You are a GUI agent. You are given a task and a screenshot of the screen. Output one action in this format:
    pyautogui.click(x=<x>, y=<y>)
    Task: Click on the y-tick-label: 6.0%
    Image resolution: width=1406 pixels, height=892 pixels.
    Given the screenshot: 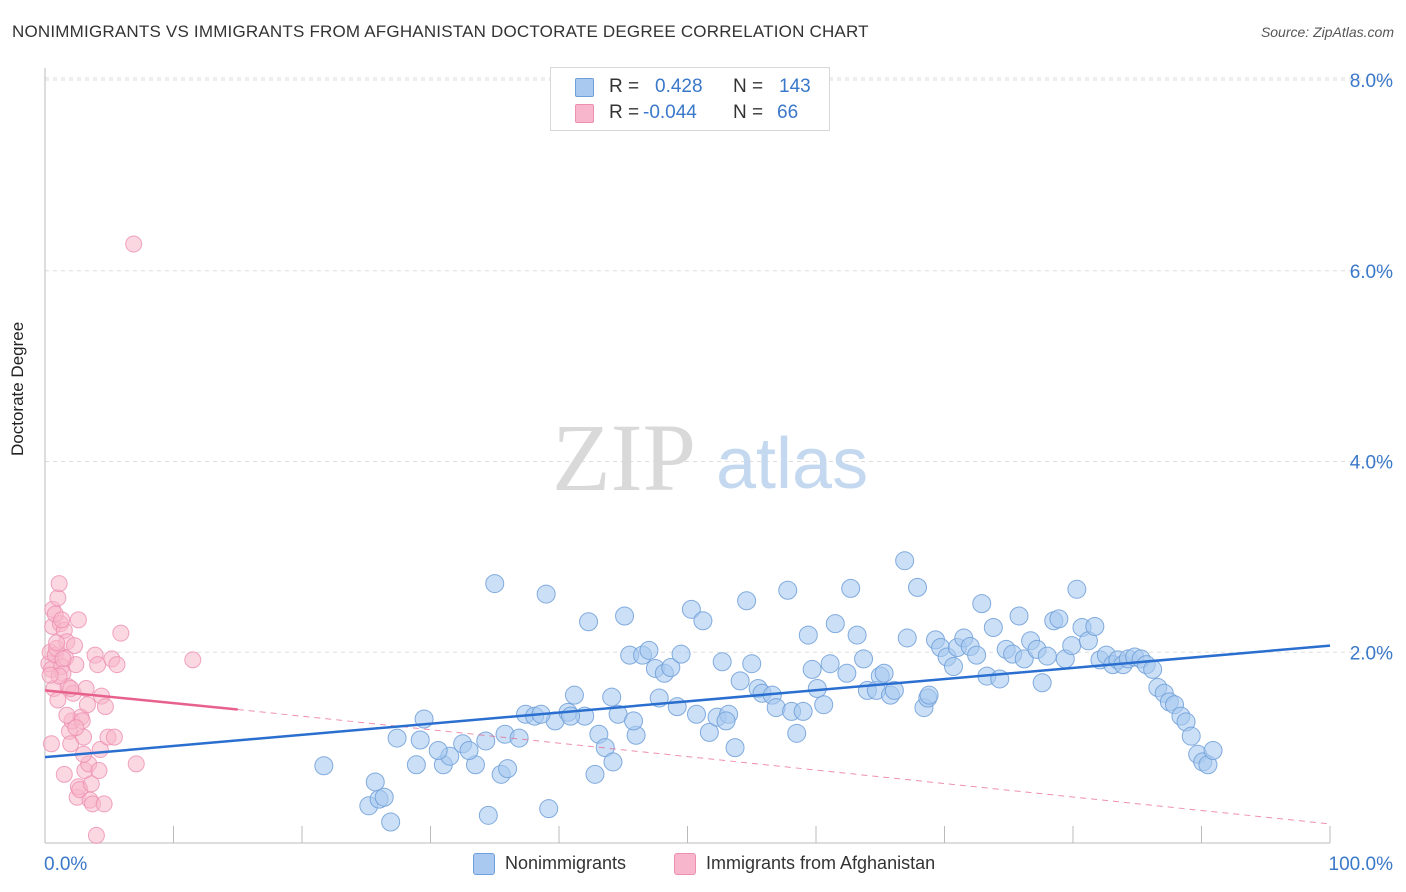 What is the action you would take?
    pyautogui.click(x=1371, y=272)
    